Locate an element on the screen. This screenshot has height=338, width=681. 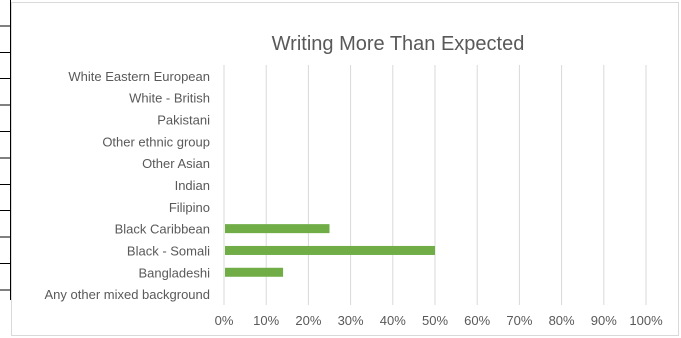
category-label: Indian is located at coordinates (192, 185).